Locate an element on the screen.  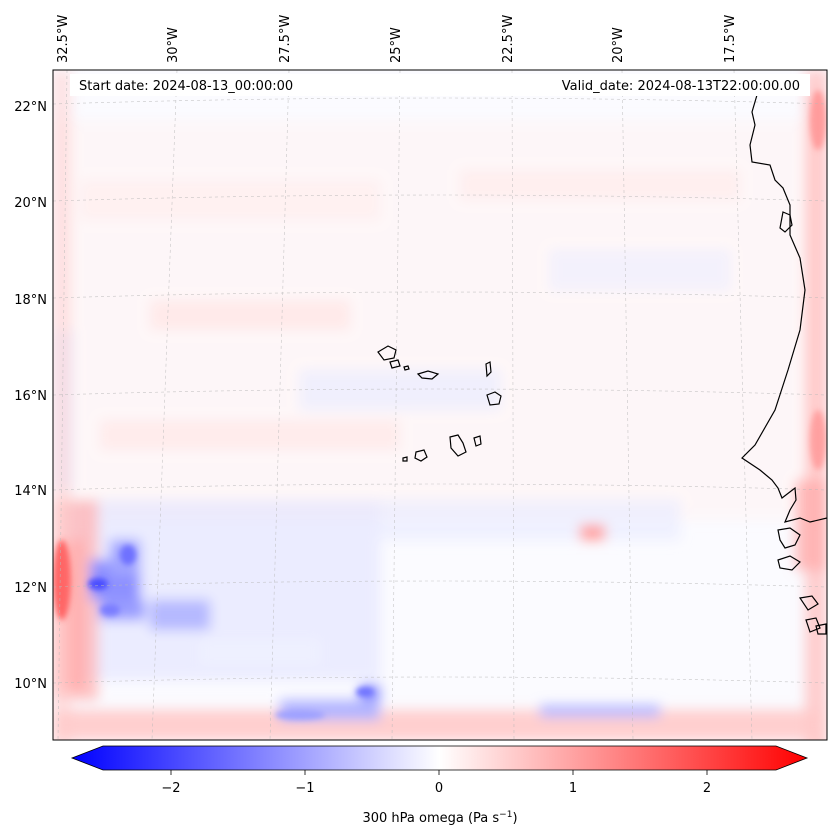
colorbar-title: 300 hPa omega (Pa s−1) is located at coordinates (439, 818).